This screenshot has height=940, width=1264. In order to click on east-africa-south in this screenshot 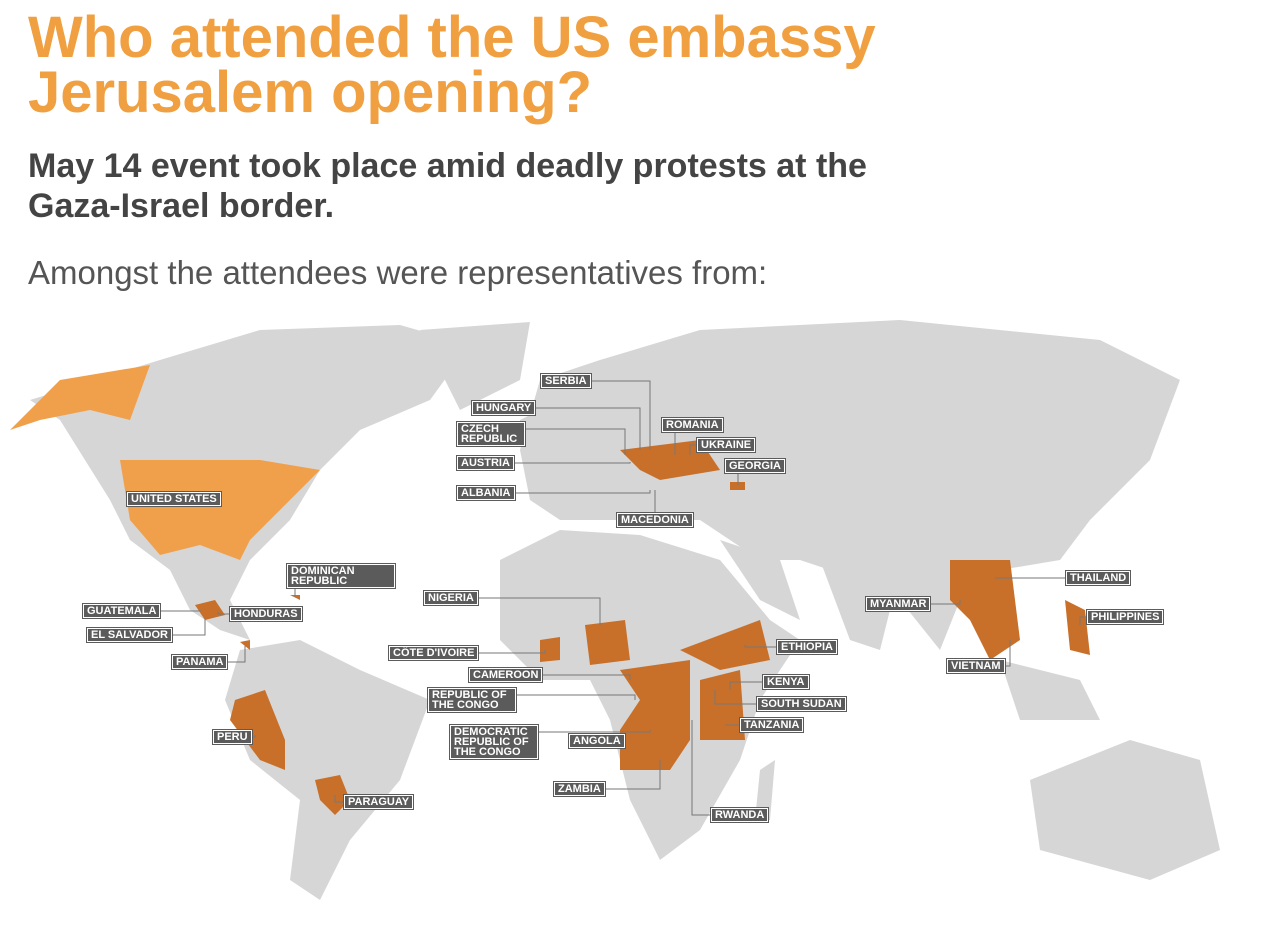, I will do `click(722, 705)`.